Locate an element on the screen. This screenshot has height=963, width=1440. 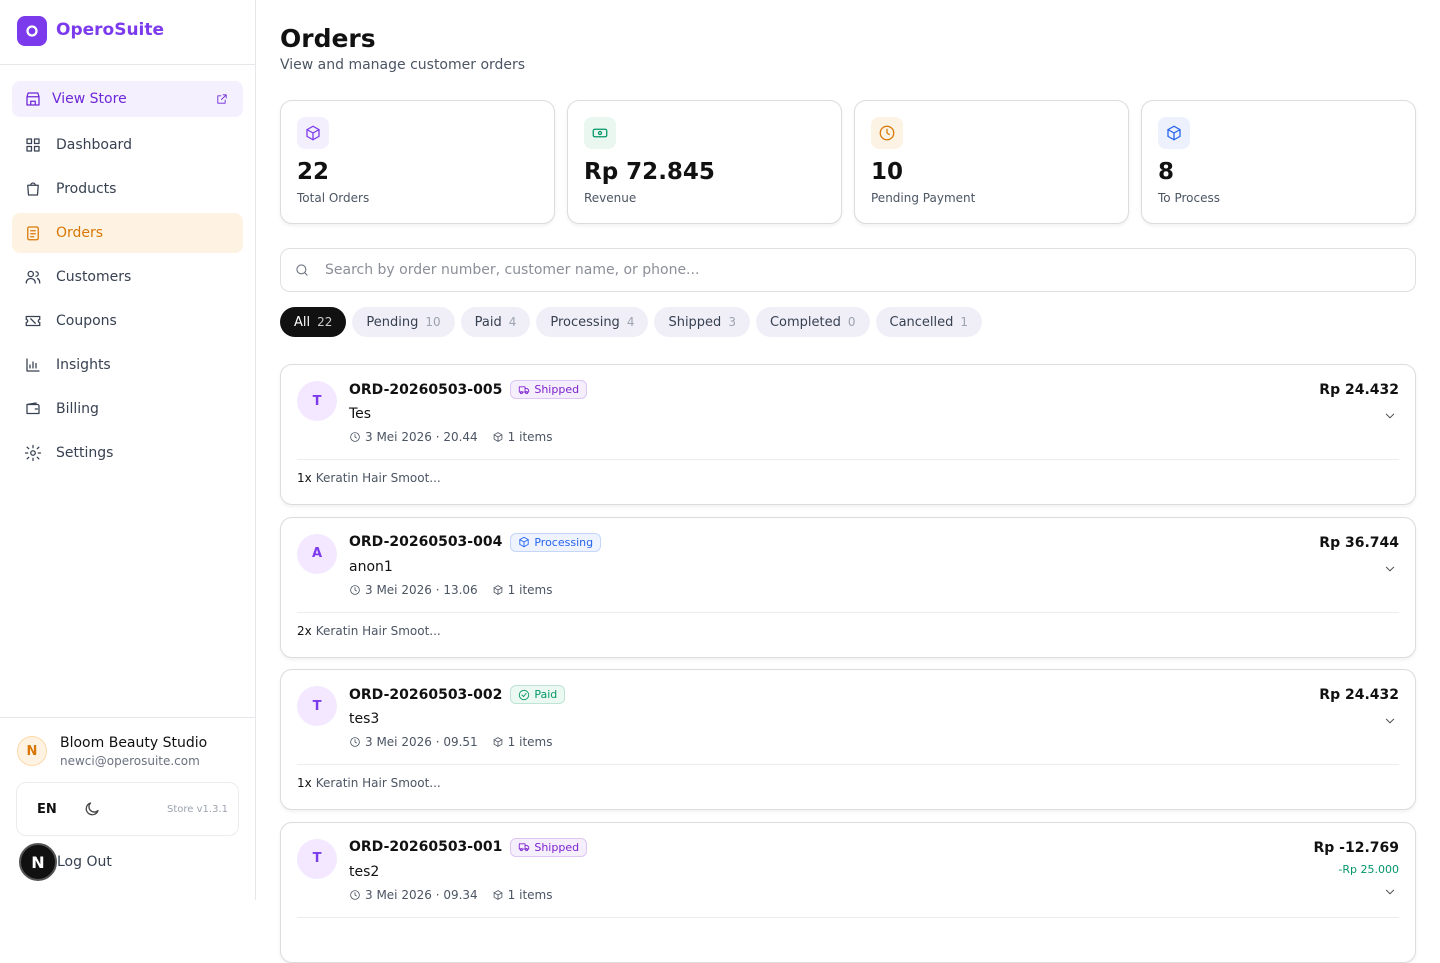
user-name: Bloom Beauty Studio is located at coordinates (134, 743).